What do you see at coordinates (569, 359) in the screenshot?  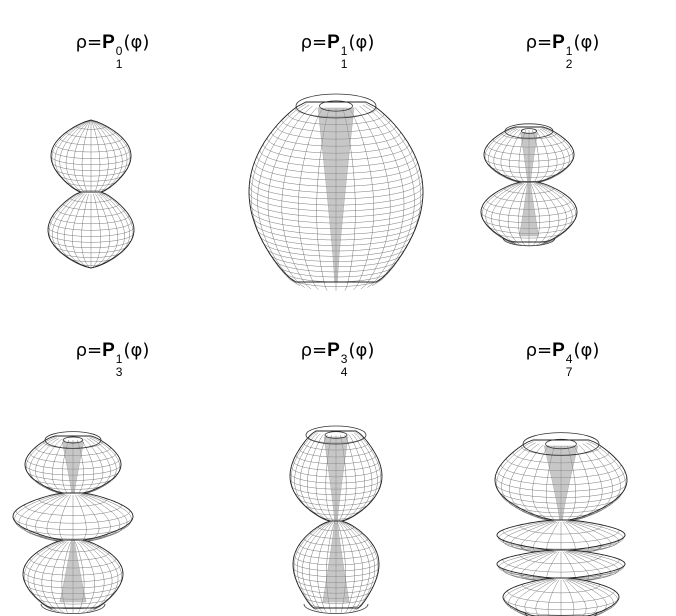 I see `label-superscript: 4` at bounding box center [569, 359].